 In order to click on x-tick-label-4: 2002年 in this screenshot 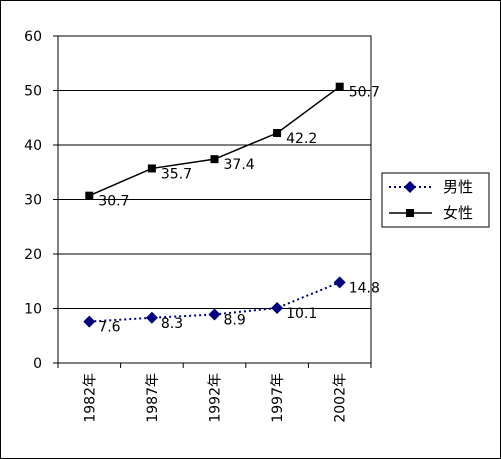, I will do `click(341, 398)`.